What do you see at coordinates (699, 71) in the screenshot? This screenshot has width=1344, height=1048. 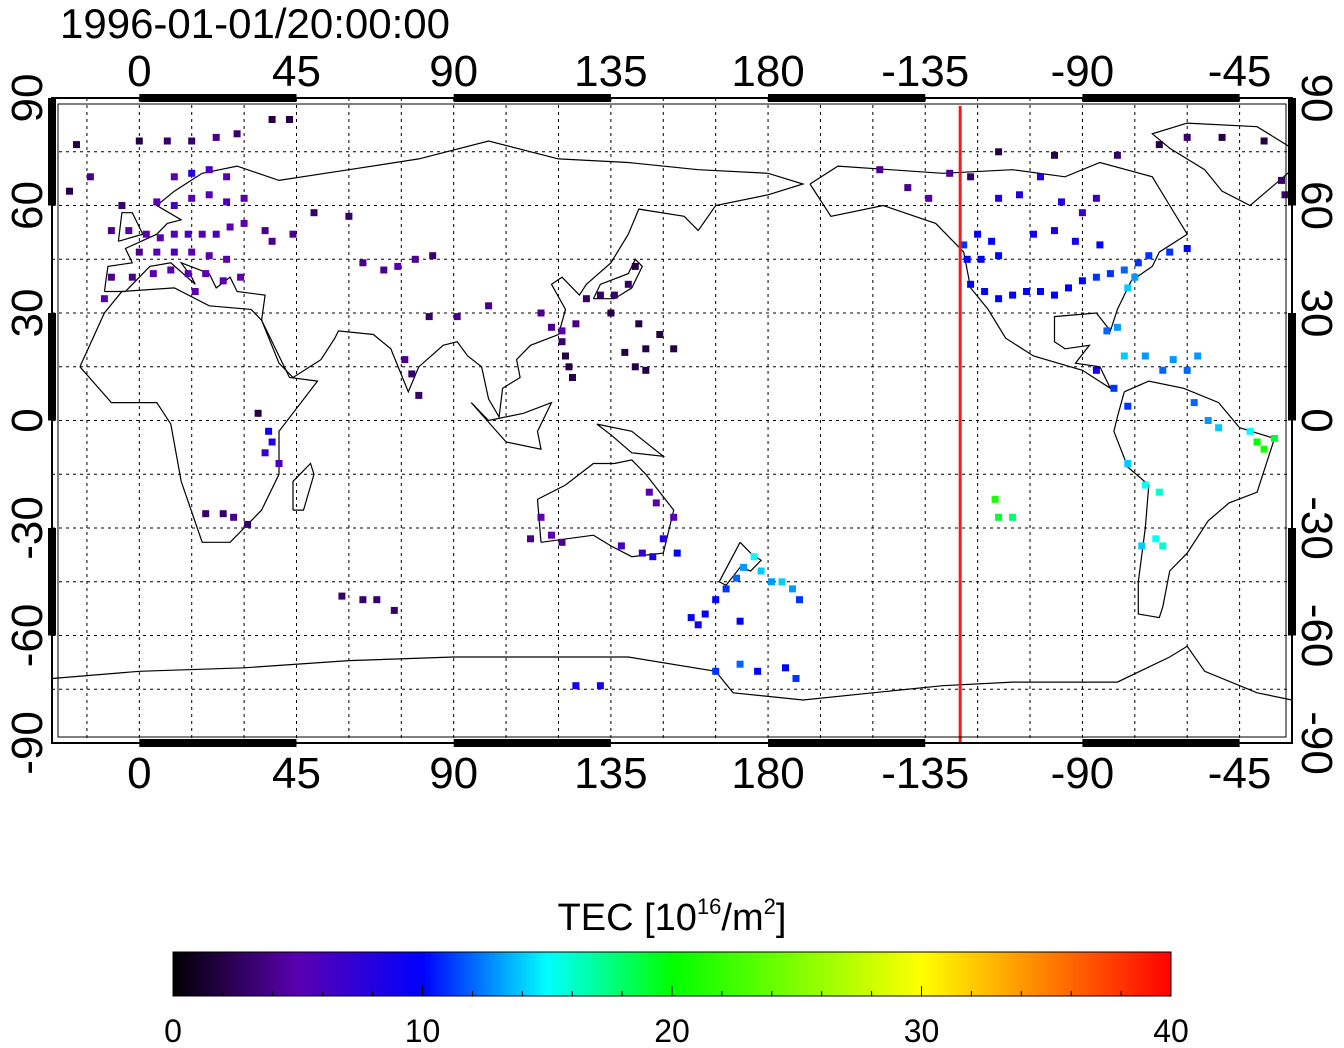 I see `x-axis-top-labels: 0 45 90 135 180 -135 -90 -45` at bounding box center [699, 71].